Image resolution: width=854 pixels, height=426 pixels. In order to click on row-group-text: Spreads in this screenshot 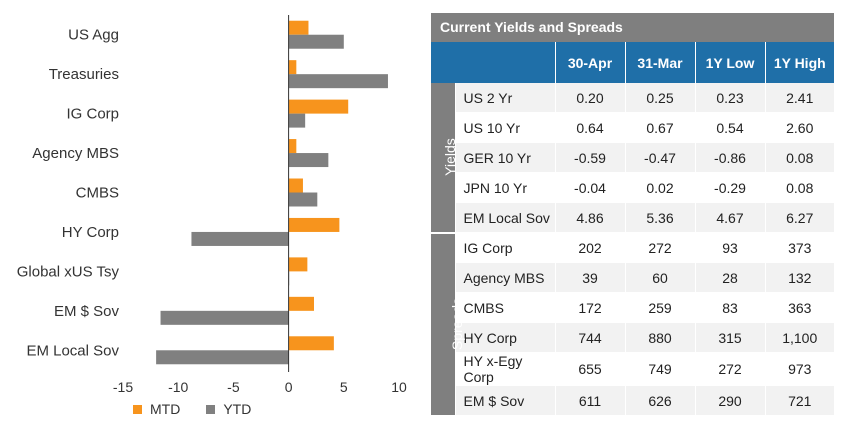, I will do `click(457, 324)`.